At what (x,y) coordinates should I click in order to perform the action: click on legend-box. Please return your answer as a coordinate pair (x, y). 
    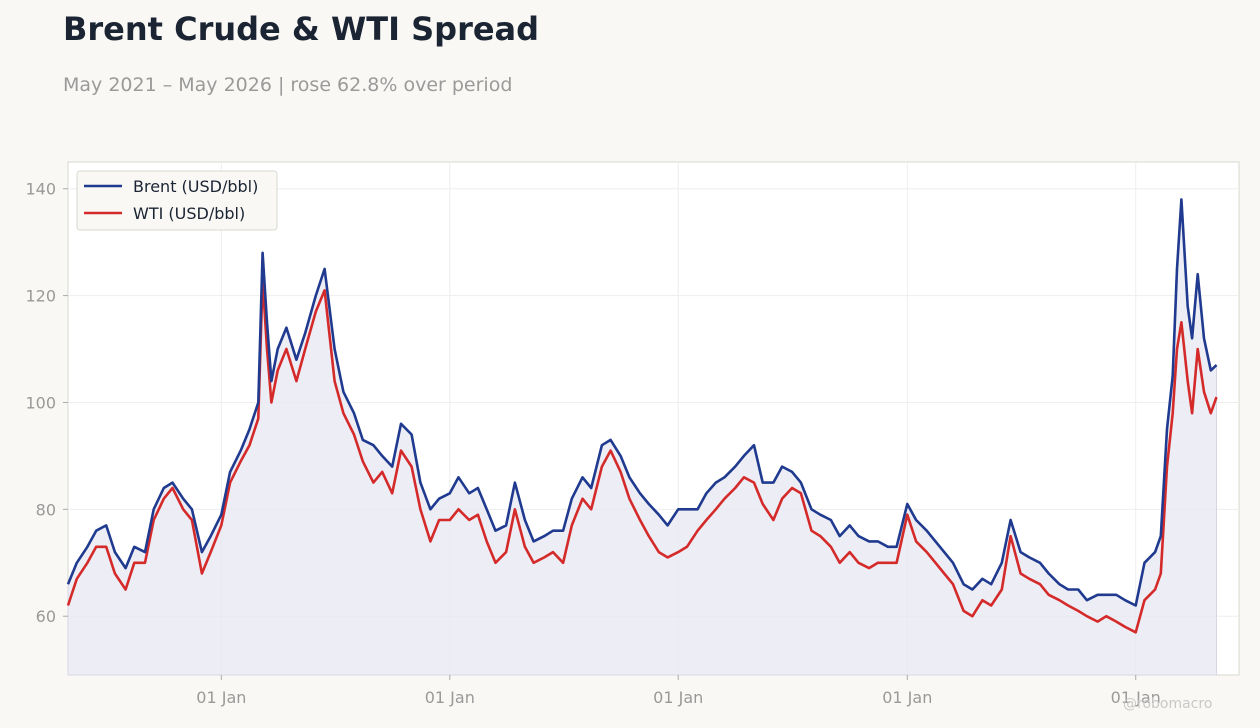
    Looking at the image, I should click on (177, 200).